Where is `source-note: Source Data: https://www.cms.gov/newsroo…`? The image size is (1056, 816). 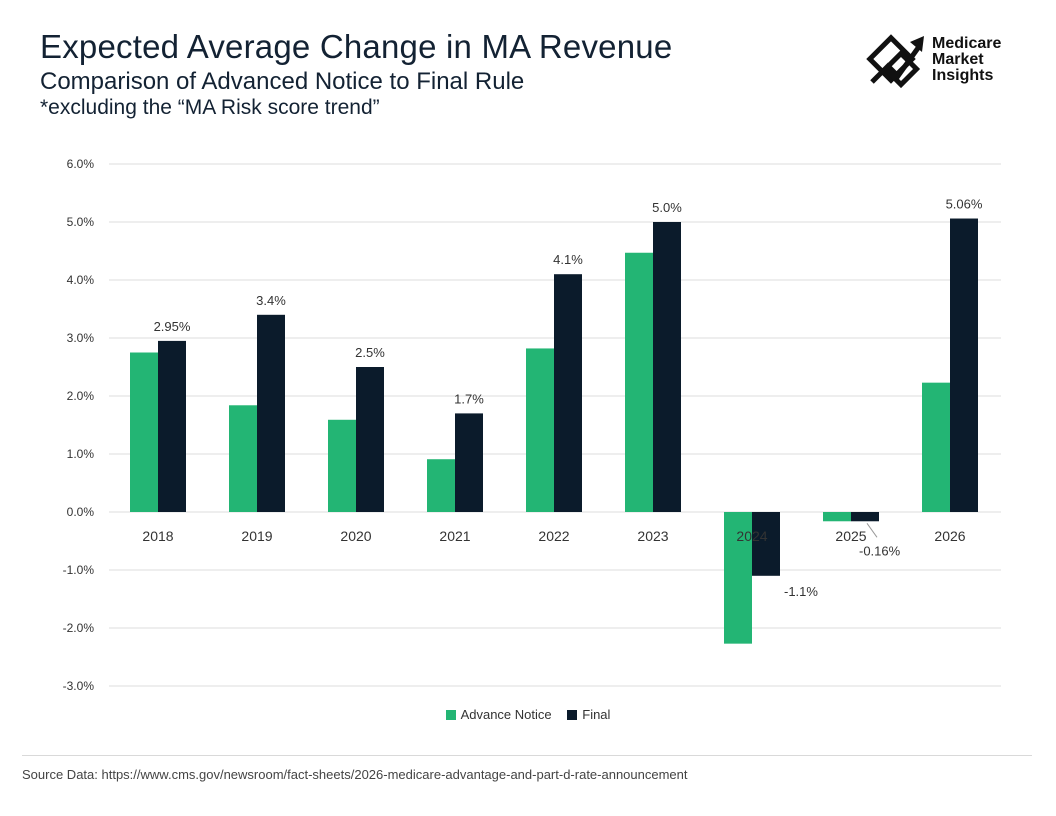
source-note: Source Data: https://www.cms.gov/newsroo… is located at coordinates (355, 774).